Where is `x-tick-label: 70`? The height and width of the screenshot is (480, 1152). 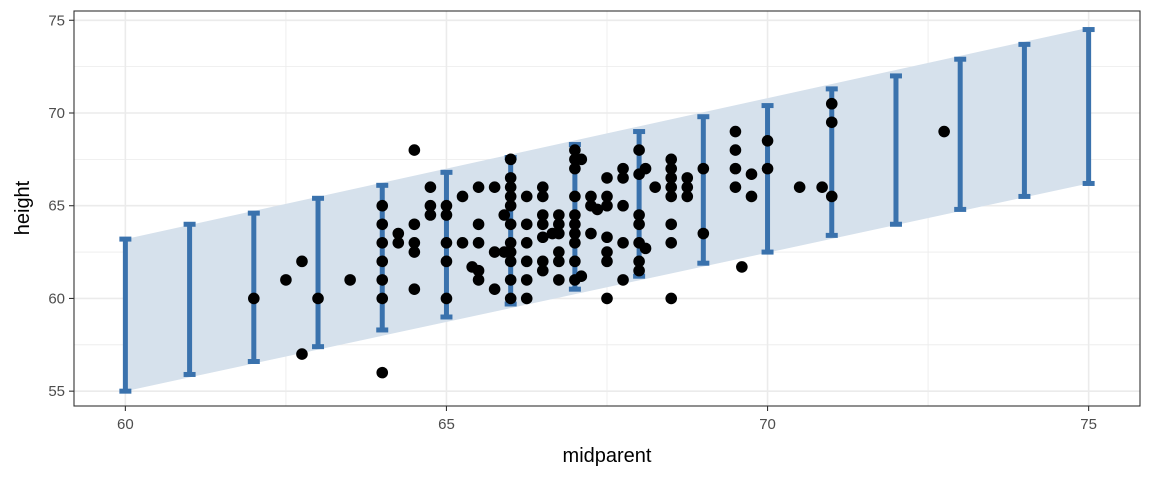
x-tick-label: 70 is located at coordinates (767, 424).